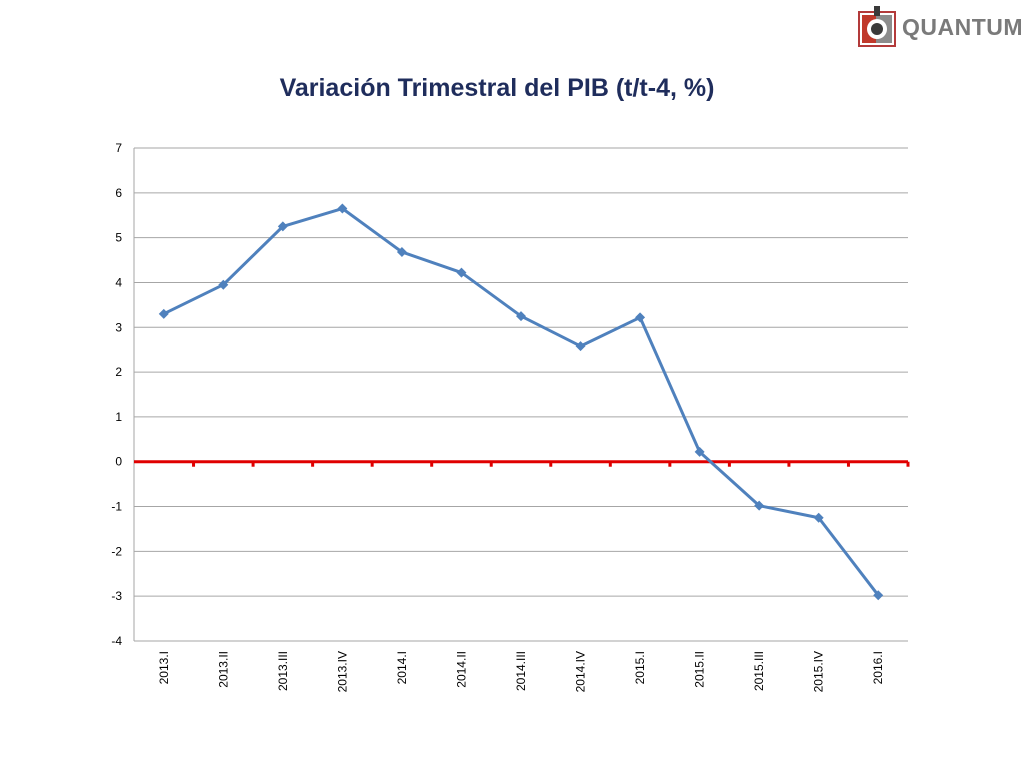 The image size is (1024, 768). Describe the element at coordinates (116, 551) in the screenshot. I see `y-tick-label: -2` at that location.